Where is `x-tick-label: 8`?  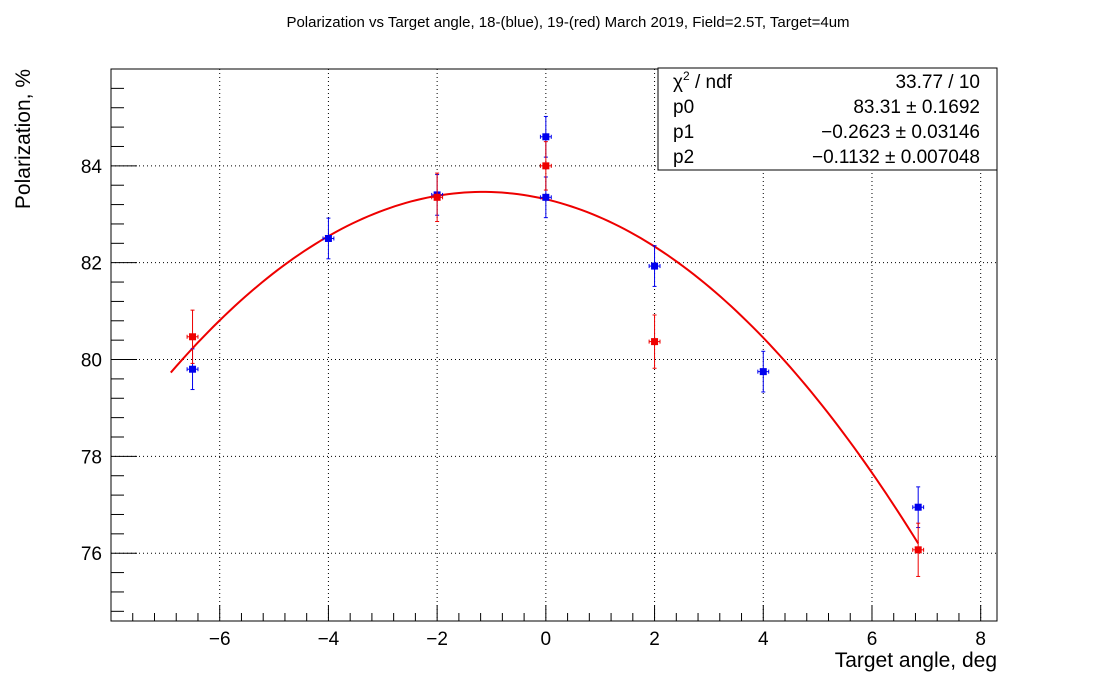
x-tick-label: 8 is located at coordinates (980, 639).